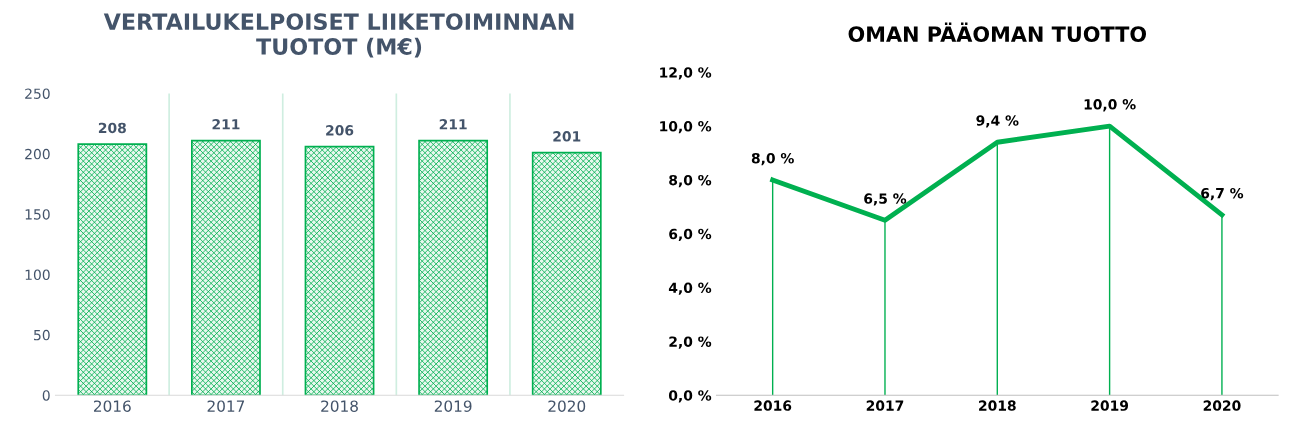 Image resolution: width=1291 pixels, height=425 pixels. Describe the element at coordinates (997, 32) in the screenshot. I see `chart-title: OMAN PÄÄOMAN TUOTTO` at that location.